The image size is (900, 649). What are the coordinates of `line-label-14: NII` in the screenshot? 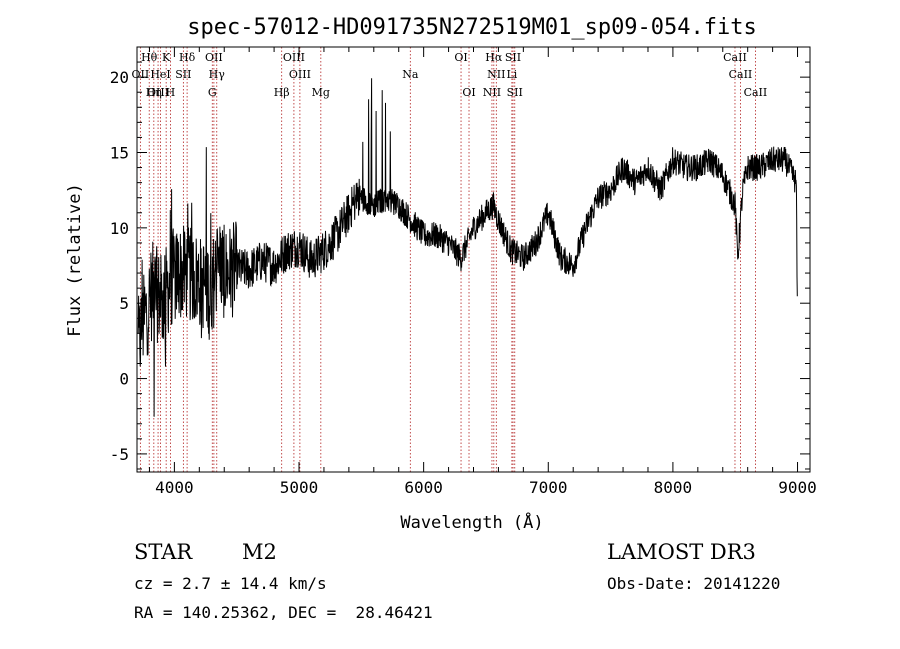 It's located at (496, 74).